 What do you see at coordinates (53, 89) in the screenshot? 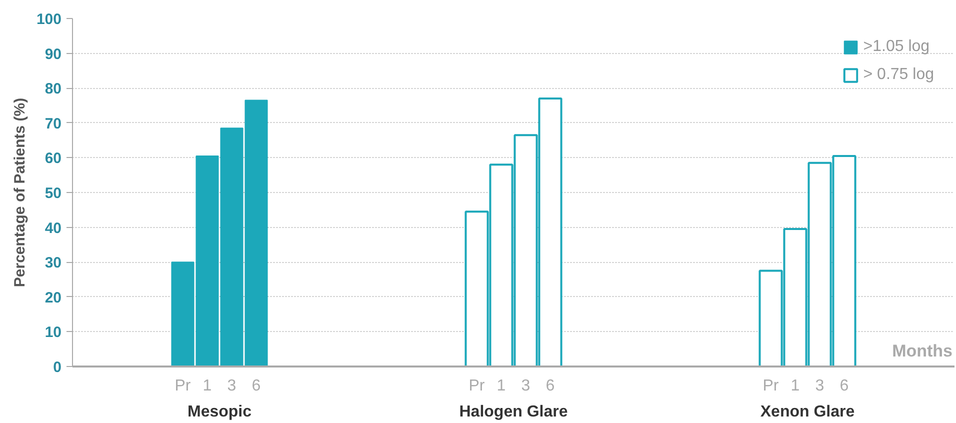
I see `y-tick-label: 80` at bounding box center [53, 89].